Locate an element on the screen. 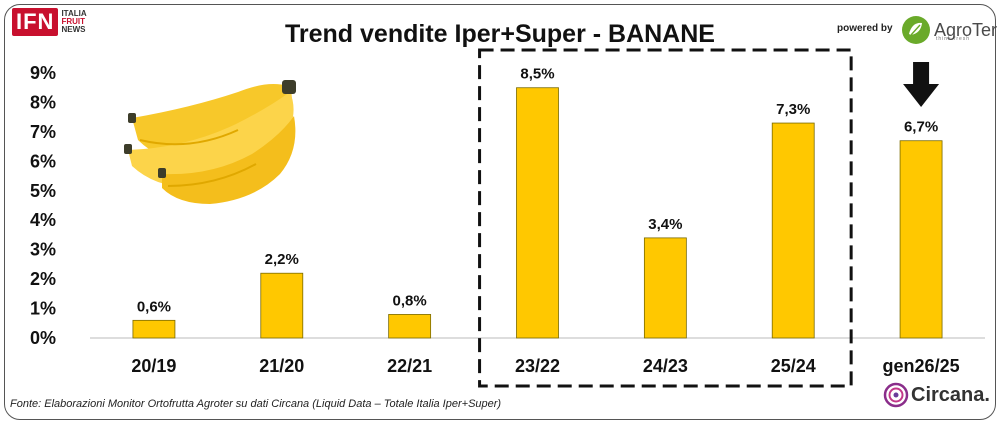  y-tick-label: 4% is located at coordinates (43, 220).